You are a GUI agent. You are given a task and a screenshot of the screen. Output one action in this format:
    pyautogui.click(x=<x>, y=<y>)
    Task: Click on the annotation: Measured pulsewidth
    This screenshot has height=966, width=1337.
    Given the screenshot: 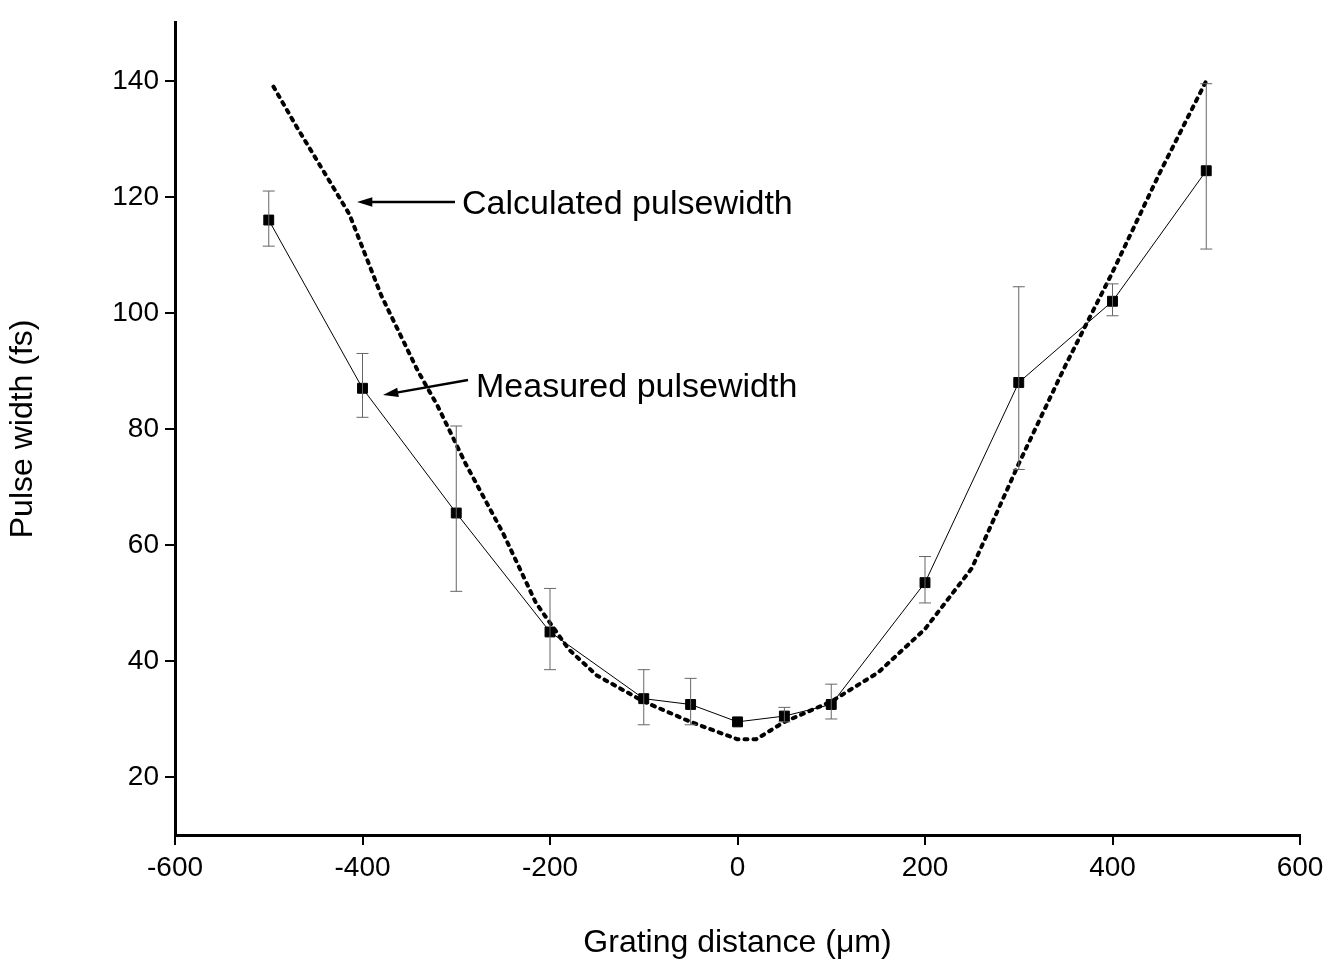 What is the action you would take?
    pyautogui.click(x=637, y=385)
    